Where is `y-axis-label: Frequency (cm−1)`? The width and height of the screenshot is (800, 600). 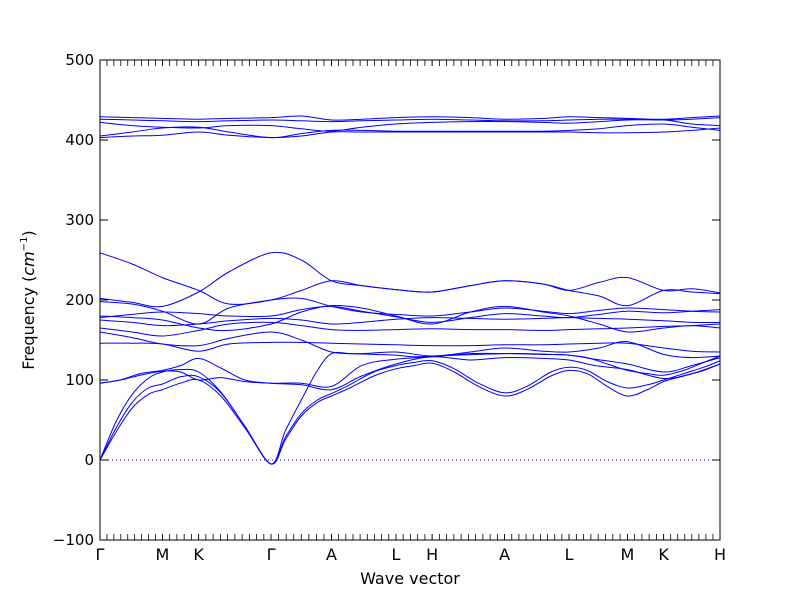 y-axis-label: Frequency (cm−1) is located at coordinates (28, 299).